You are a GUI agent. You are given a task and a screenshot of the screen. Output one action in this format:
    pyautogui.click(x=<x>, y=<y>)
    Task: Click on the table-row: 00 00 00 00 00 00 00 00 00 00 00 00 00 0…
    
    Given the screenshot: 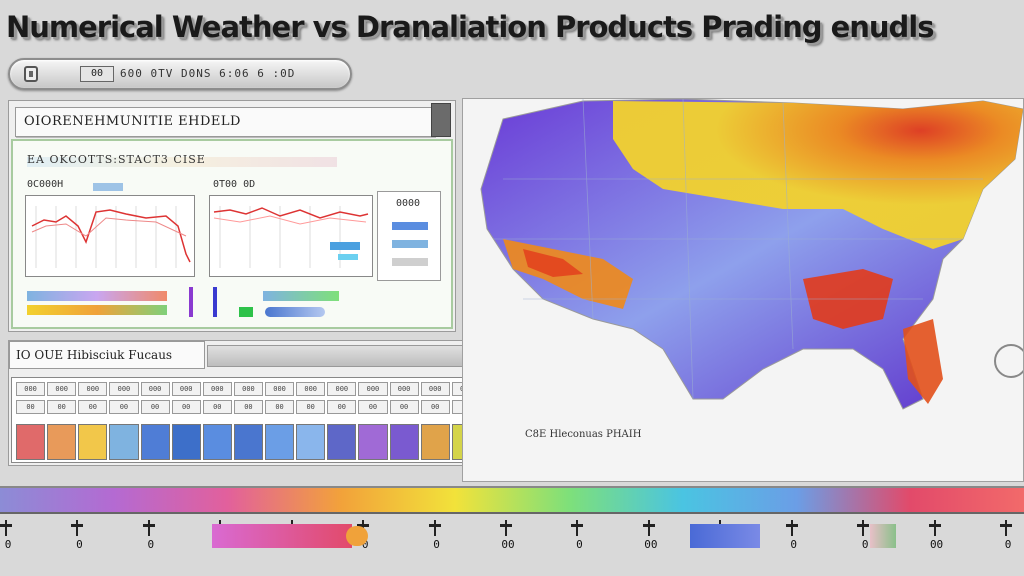 What is the action you would take?
    pyautogui.click(x=264, y=407)
    